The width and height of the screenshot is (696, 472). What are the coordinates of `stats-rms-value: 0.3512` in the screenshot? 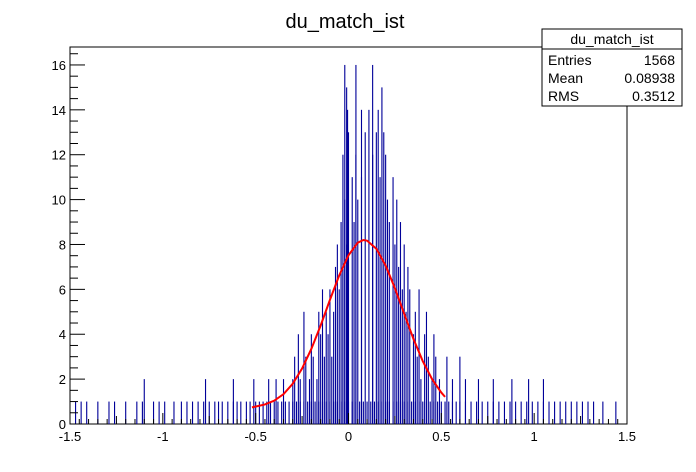 It's located at (653, 96).